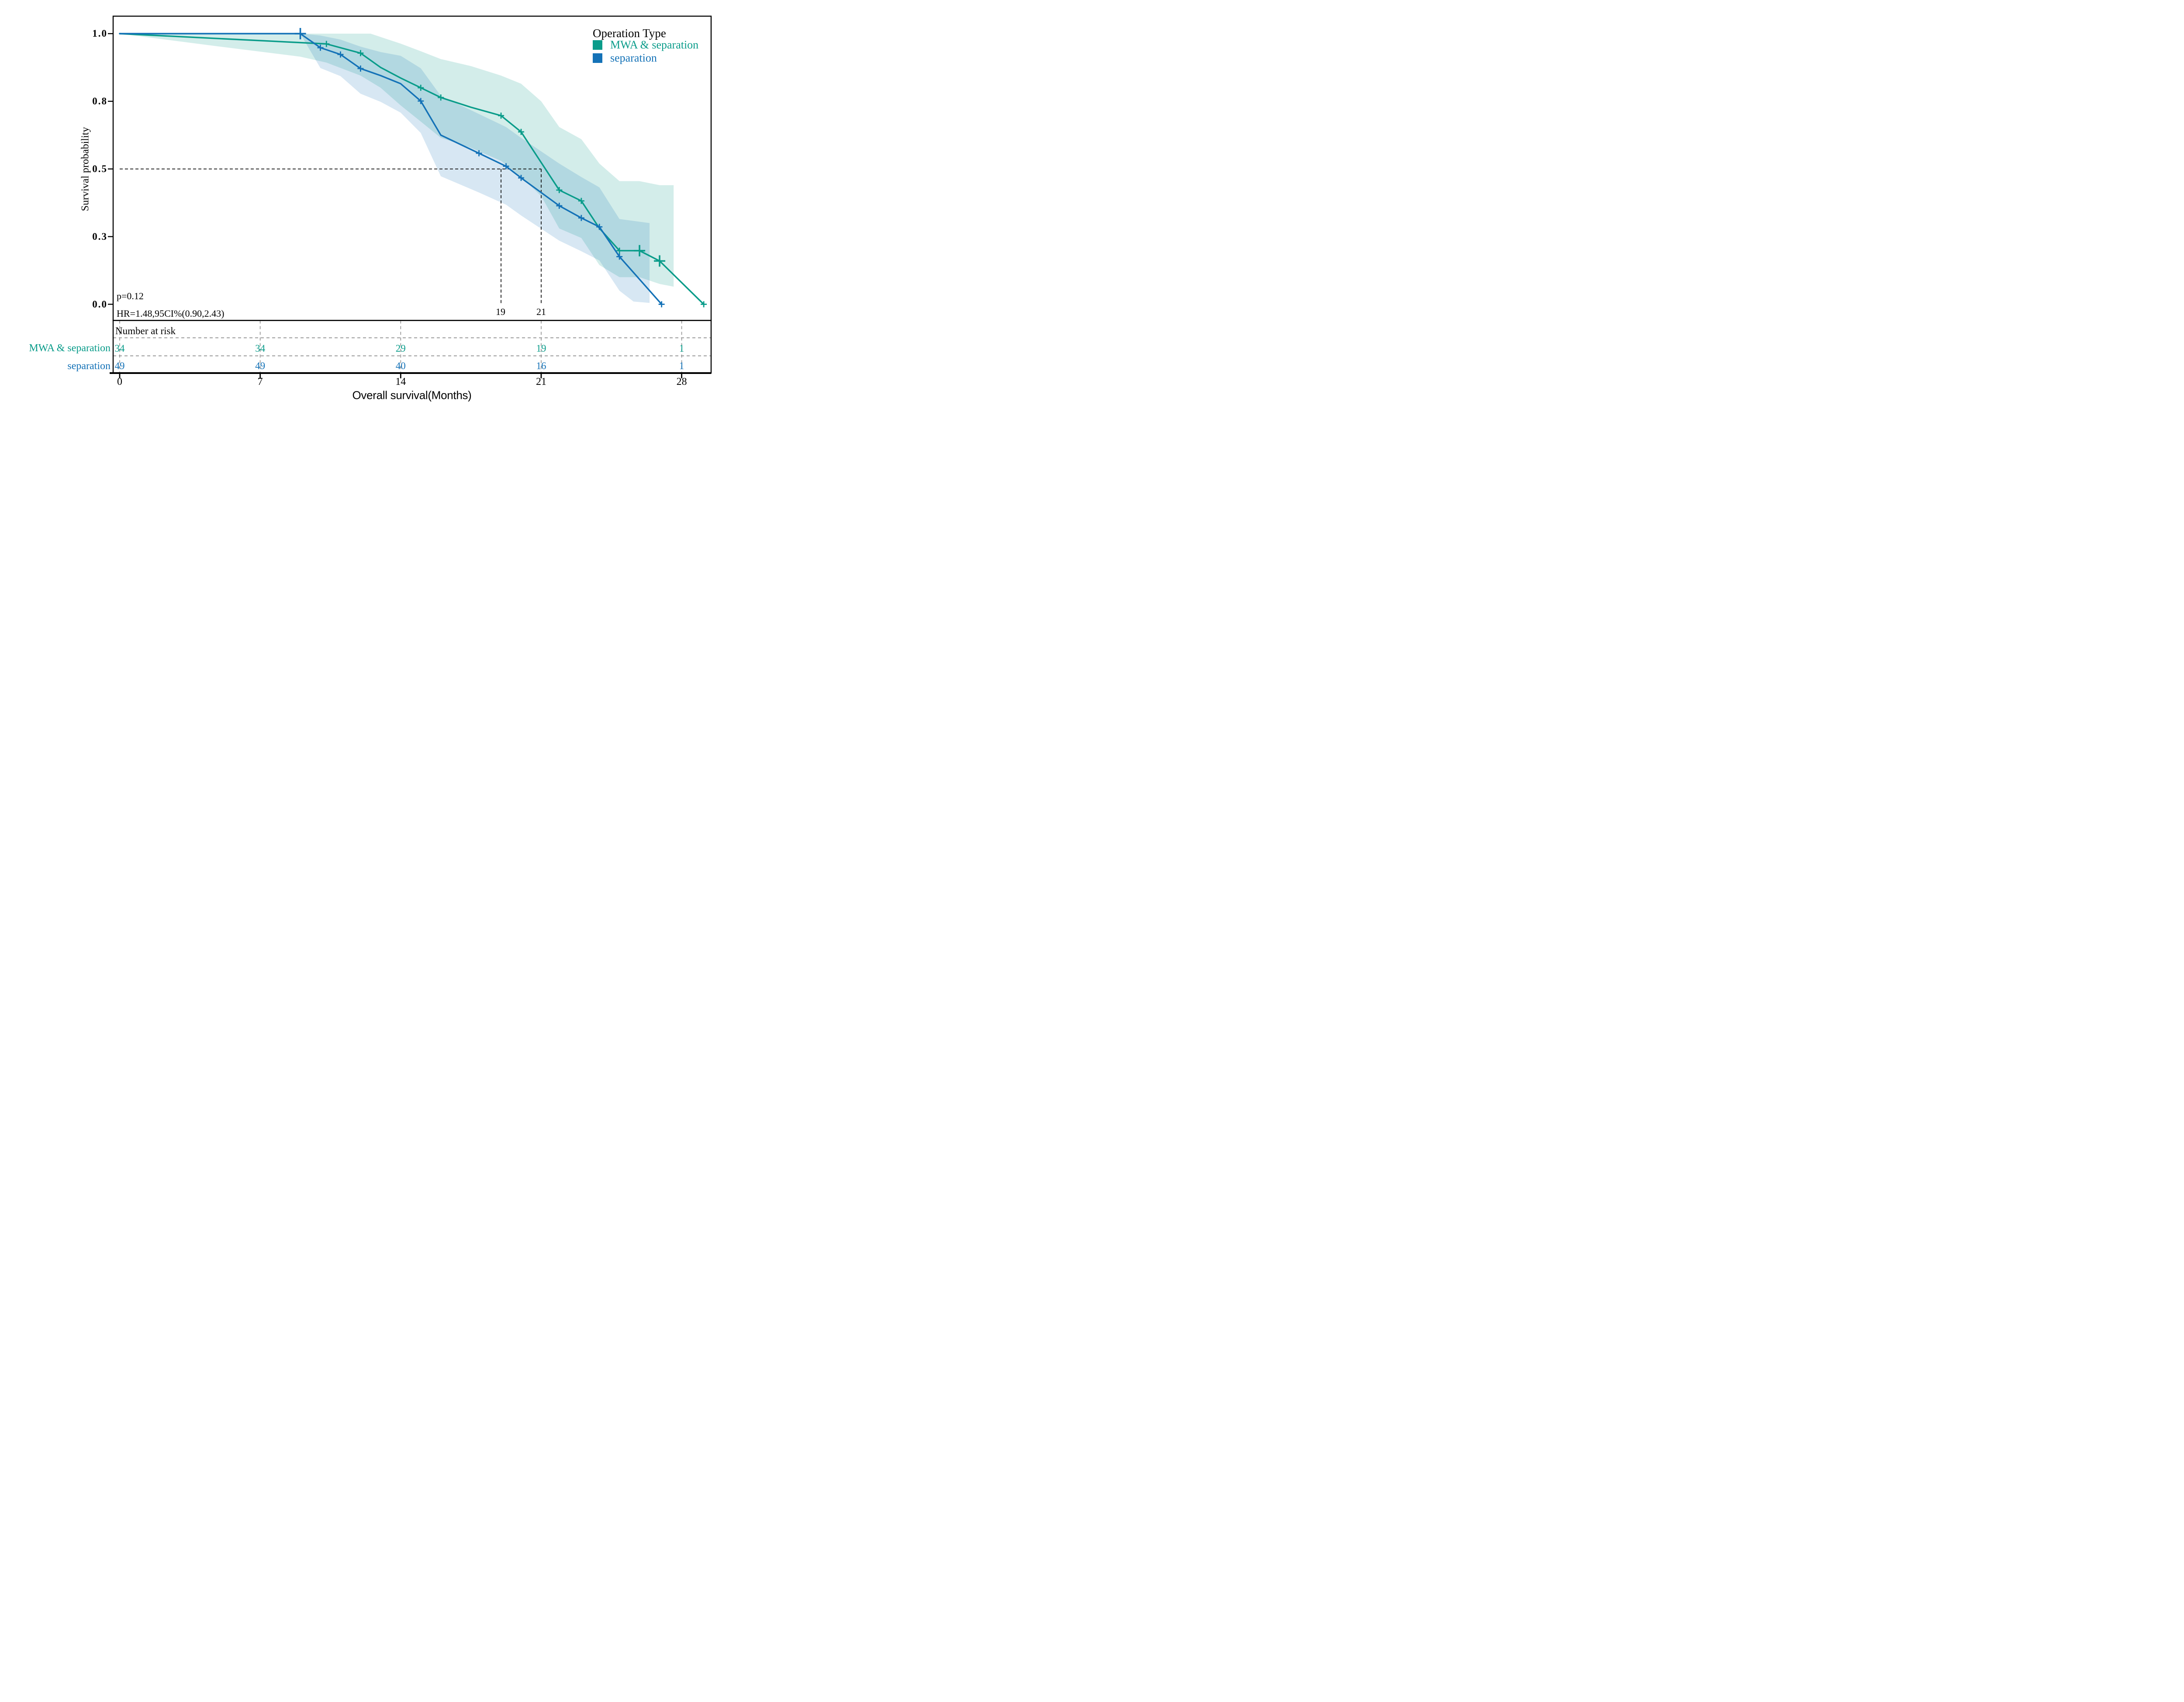  I want to click on x-tick-label-21: 21, so click(541, 381).